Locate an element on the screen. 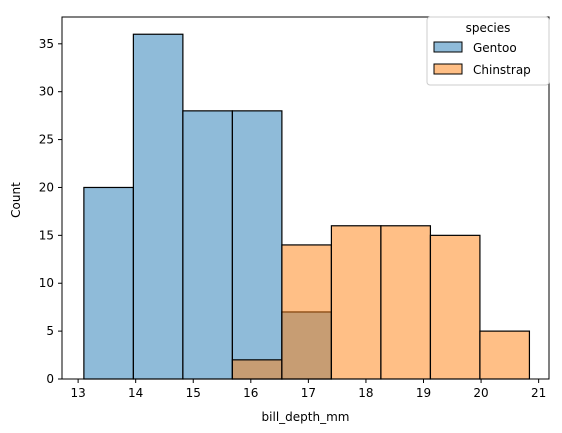  y-tick-label: 5 is located at coordinates (50, 331).